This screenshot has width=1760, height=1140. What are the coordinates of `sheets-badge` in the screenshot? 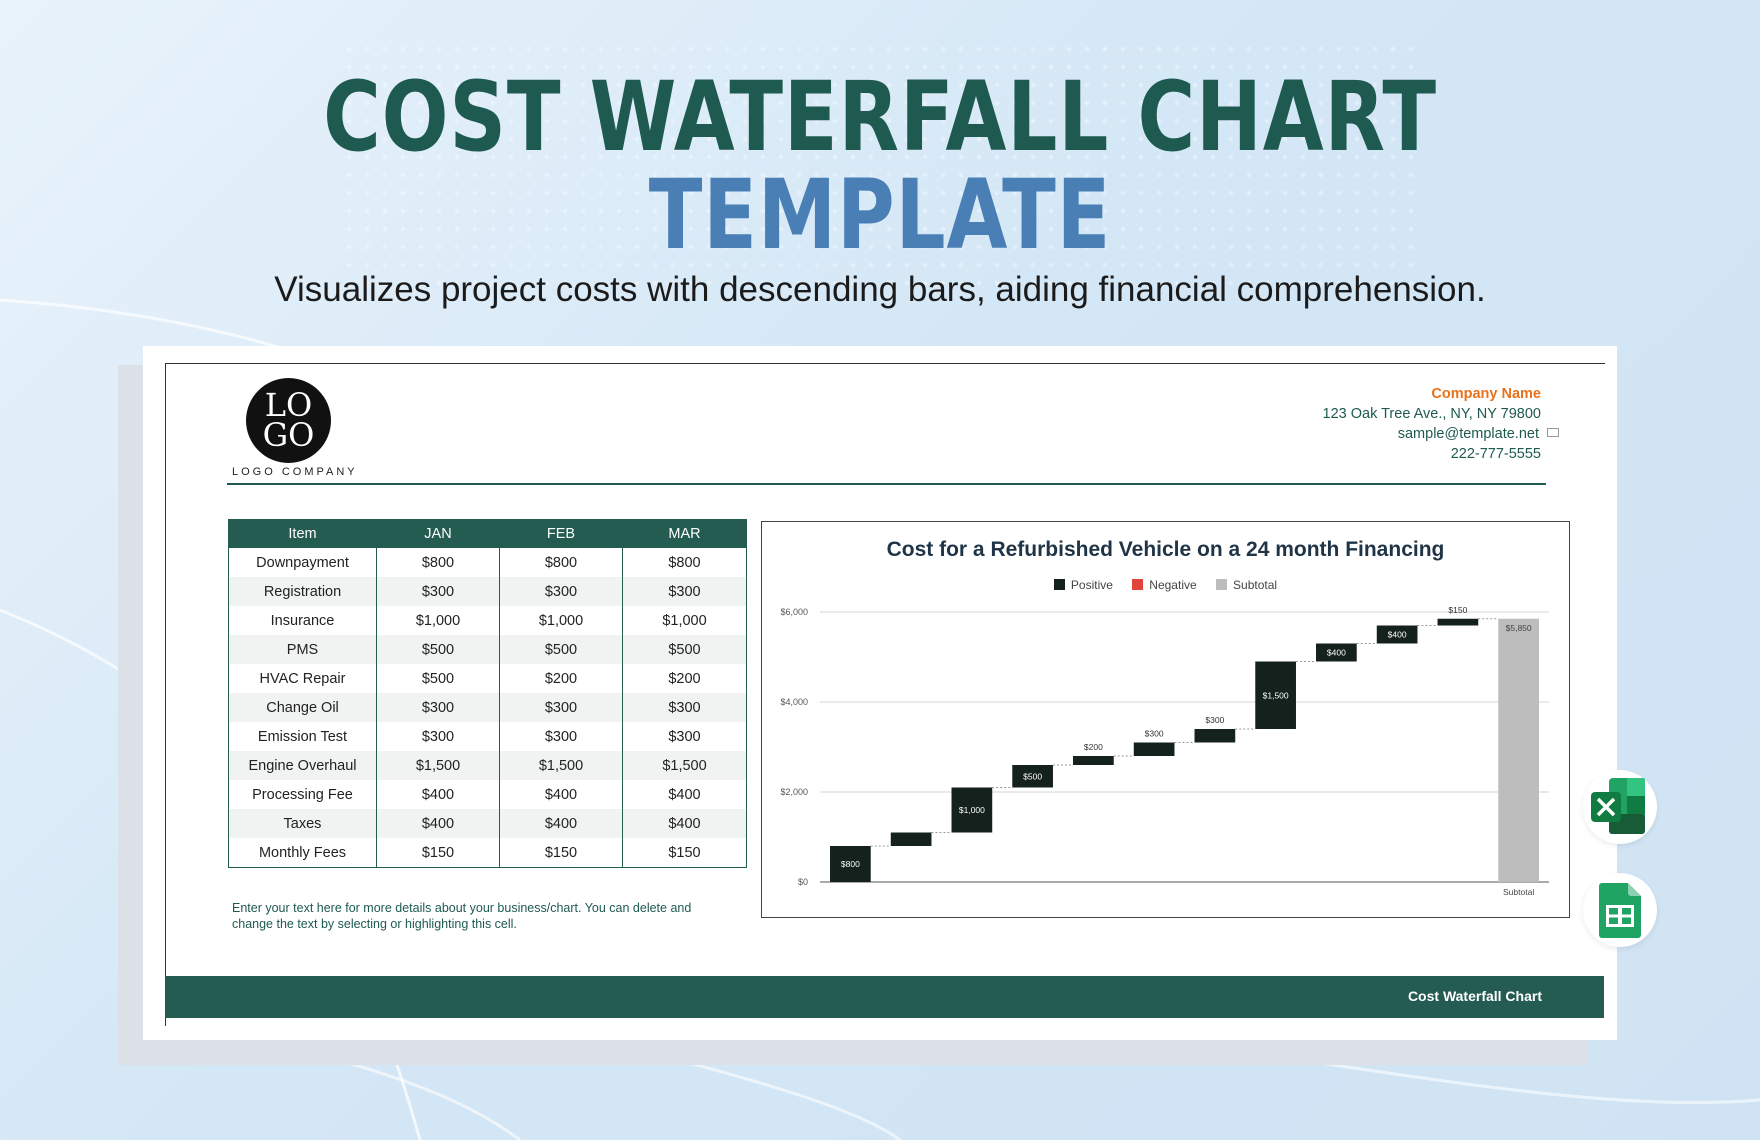 It's located at (1620, 910).